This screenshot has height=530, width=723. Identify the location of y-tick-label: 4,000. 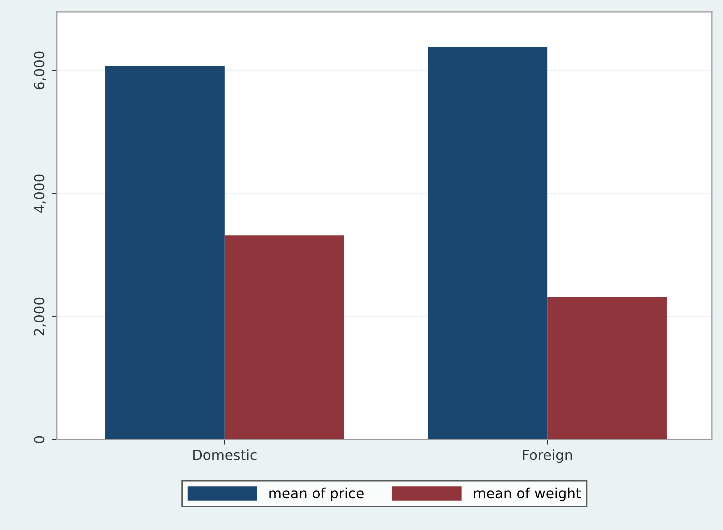
(40, 193).